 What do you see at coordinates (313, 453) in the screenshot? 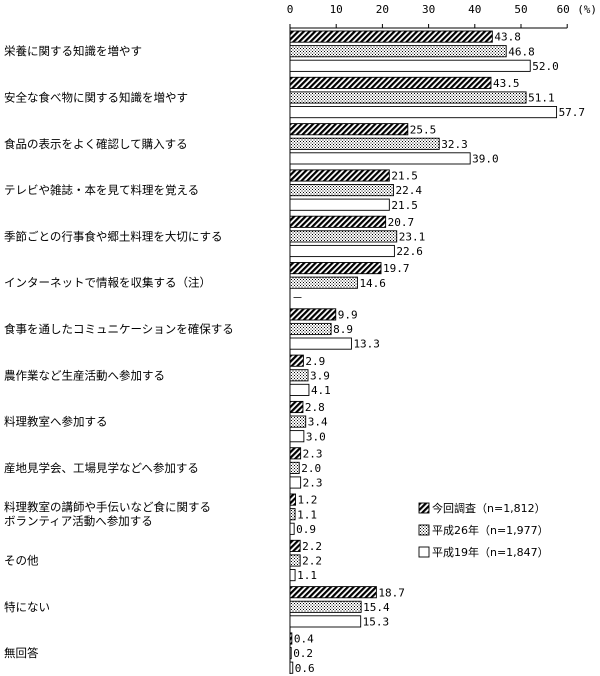
I see `data-label: 2.3` at bounding box center [313, 453].